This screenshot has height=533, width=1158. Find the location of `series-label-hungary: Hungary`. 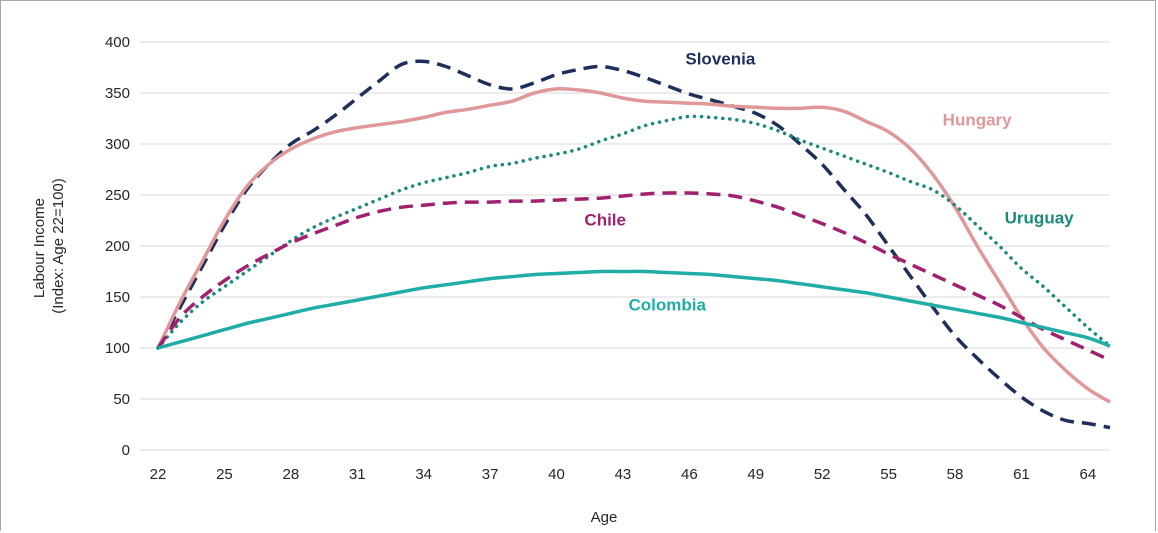

series-label-hungary: Hungary is located at coordinates (978, 120).